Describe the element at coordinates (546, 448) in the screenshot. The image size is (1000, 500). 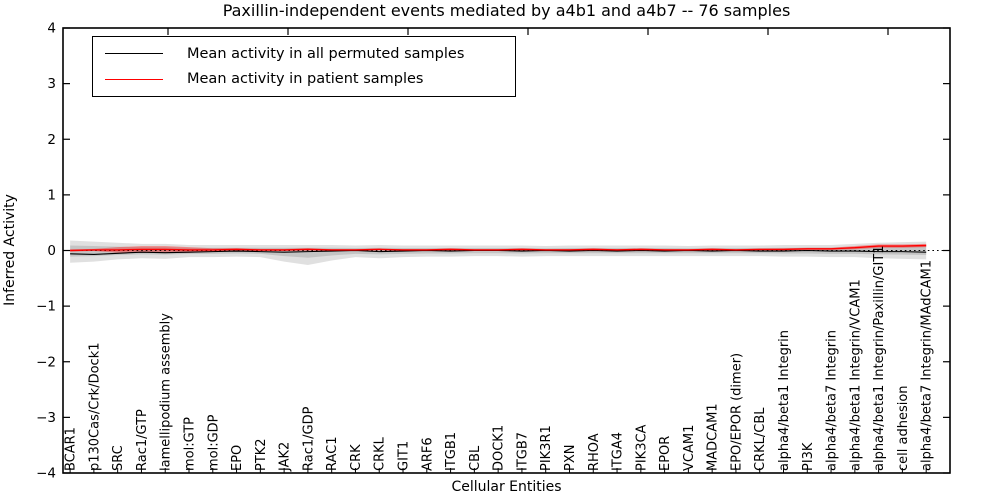
I see `x-tick-label: PIK3R1` at that location.